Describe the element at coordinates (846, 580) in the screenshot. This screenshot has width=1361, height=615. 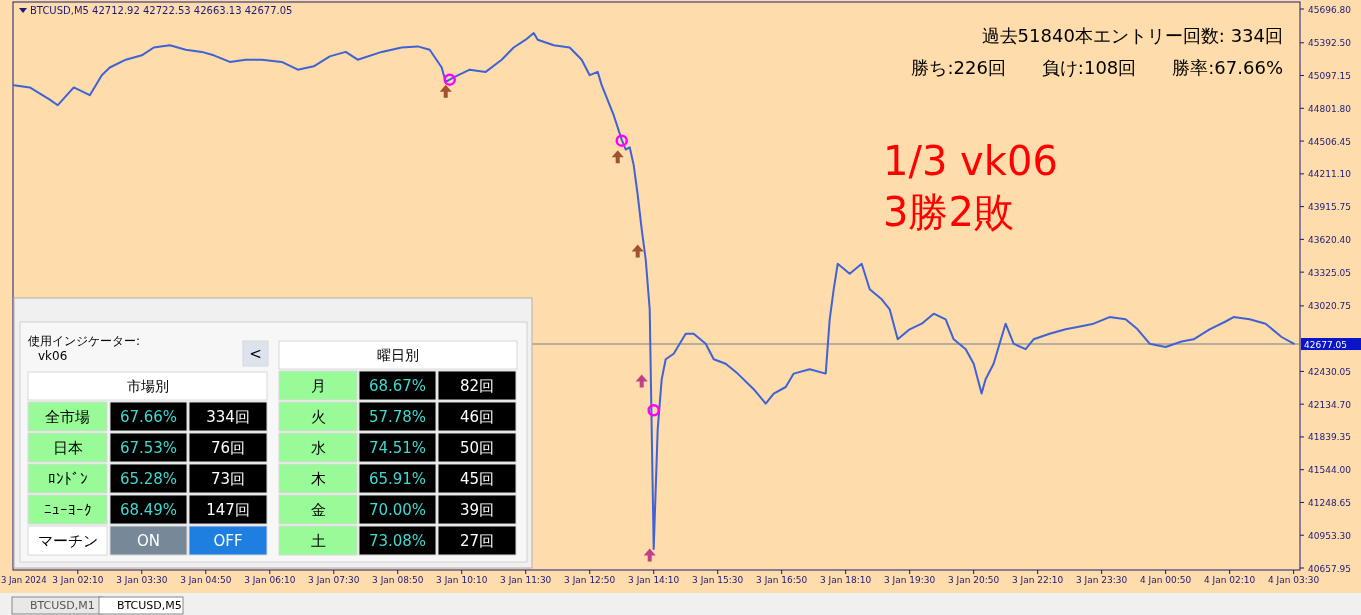
I see `x-tick-label: 3 Jan 18:10` at that location.